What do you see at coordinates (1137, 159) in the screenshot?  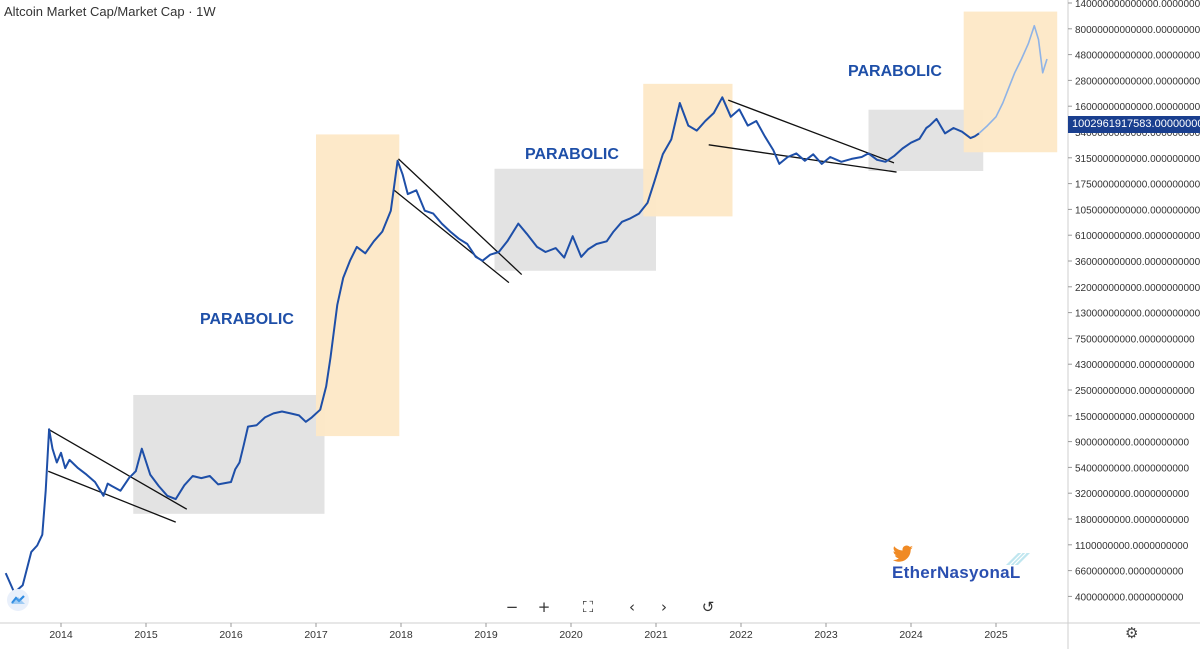 I see `y-tick-label: 3150000000000.0000000000` at bounding box center [1137, 159].